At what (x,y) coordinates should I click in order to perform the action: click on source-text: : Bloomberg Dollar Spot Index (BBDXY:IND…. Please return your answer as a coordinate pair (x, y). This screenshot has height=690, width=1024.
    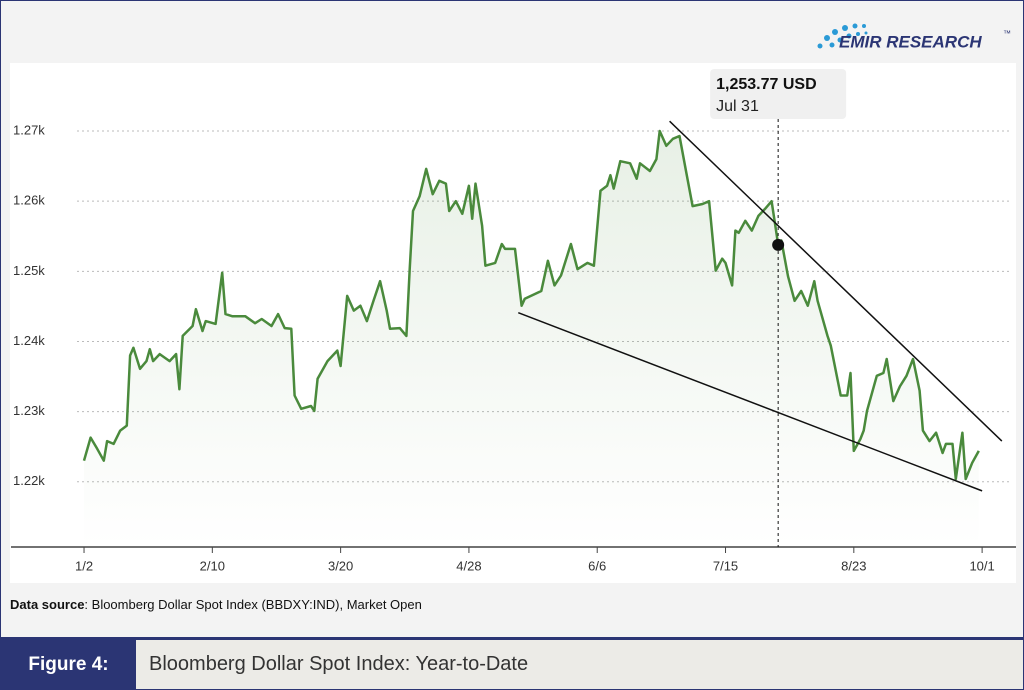
    Looking at the image, I should click on (252, 604).